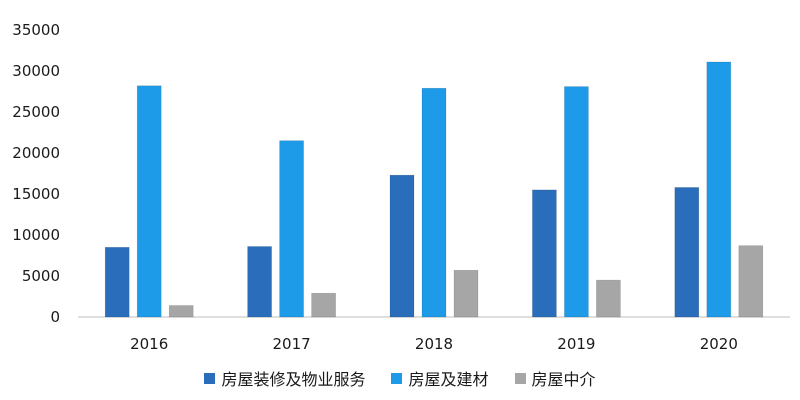 The width and height of the screenshot is (800, 400). Describe the element at coordinates (397, 378) in the screenshot. I see `legend-swatch-building-materials` at that location.